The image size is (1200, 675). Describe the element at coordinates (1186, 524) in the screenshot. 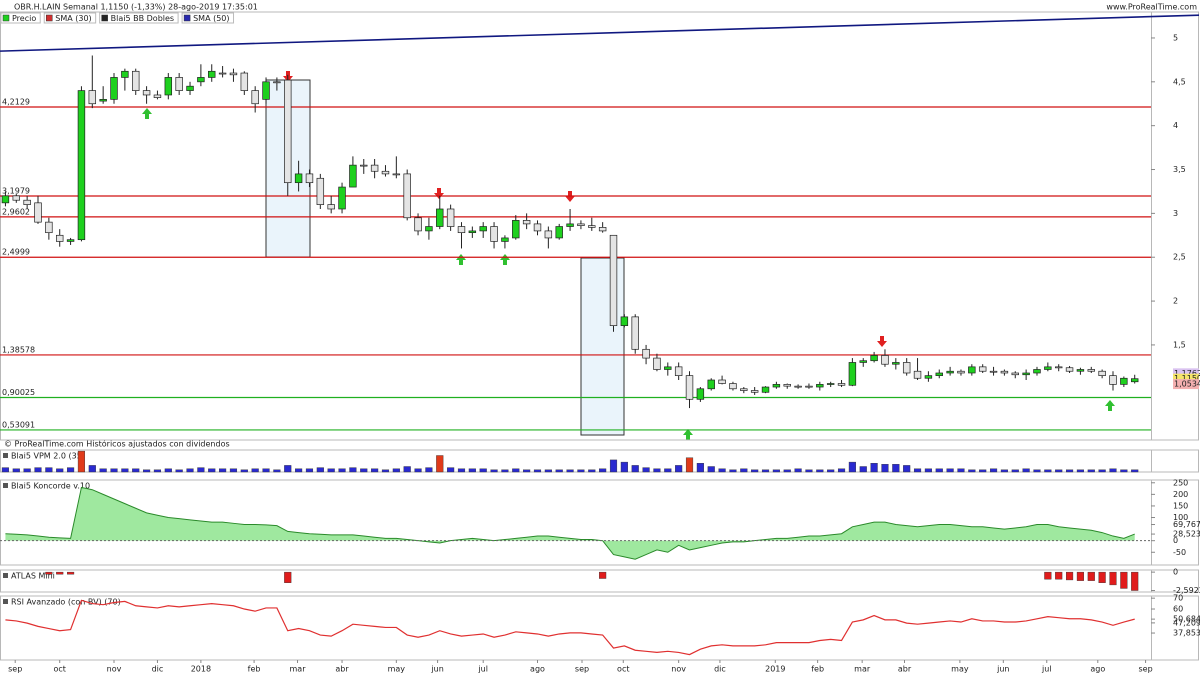

I see `y-tick-label: 69,767` at that location.